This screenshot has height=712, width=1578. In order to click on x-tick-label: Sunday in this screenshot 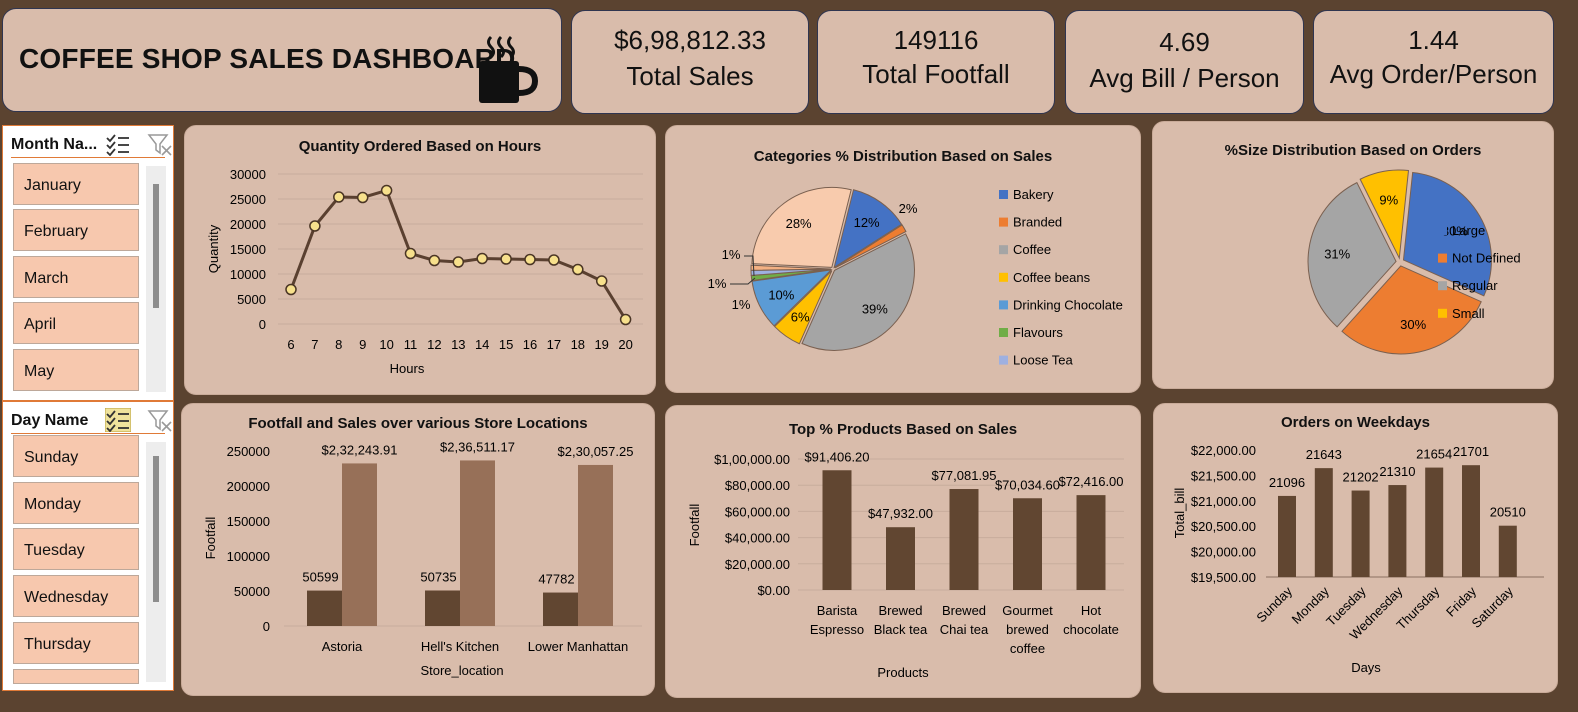, I will do `click(1274, 604)`.